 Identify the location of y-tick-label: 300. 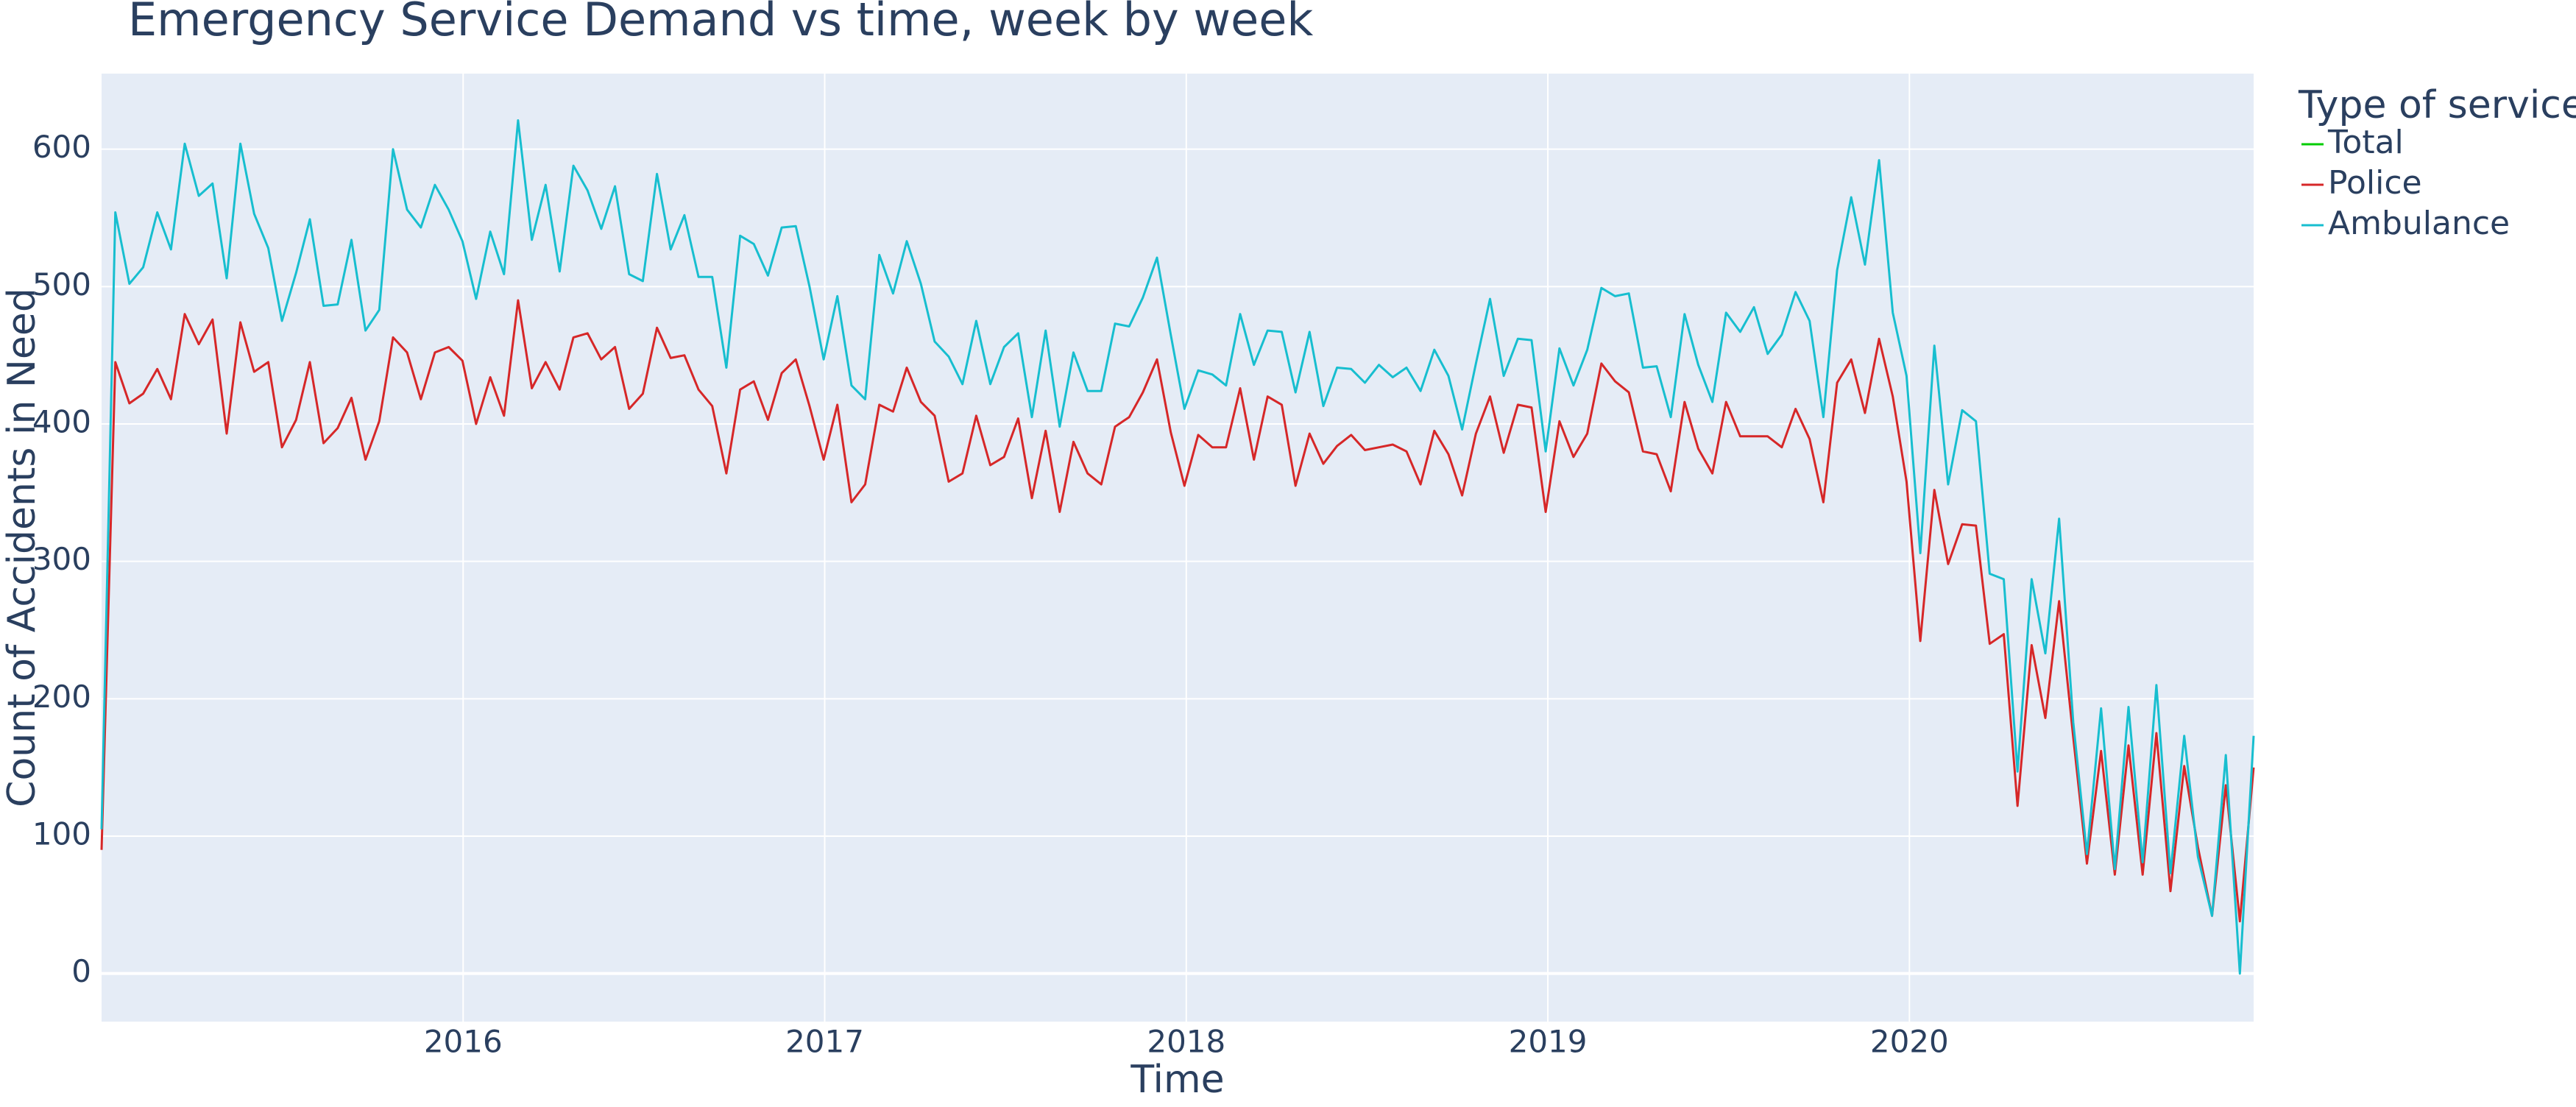
(61, 559).